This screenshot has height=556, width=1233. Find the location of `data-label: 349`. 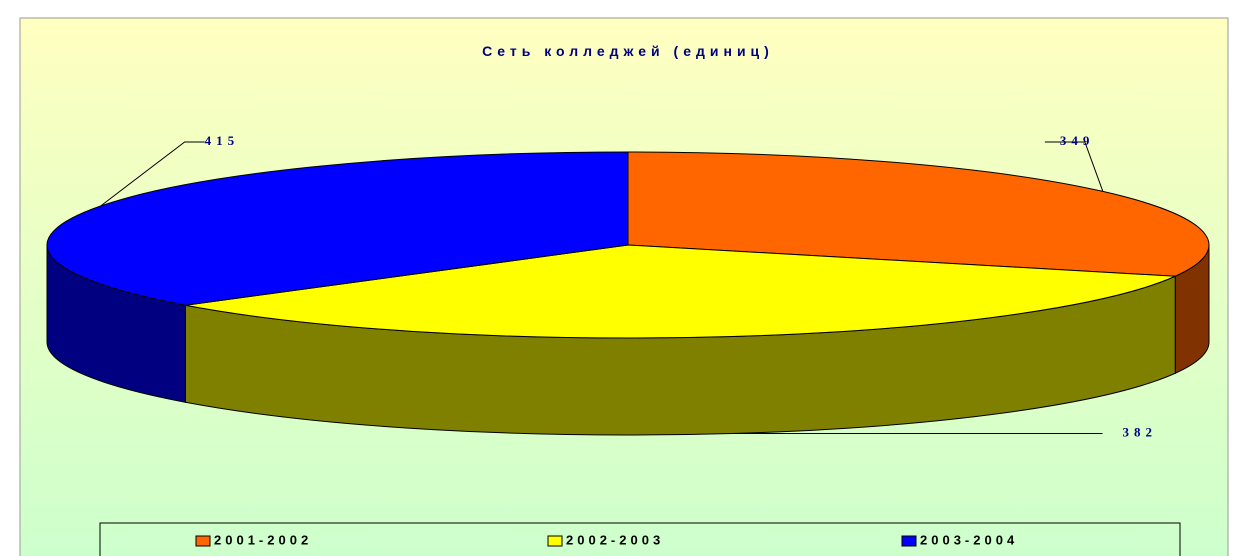

data-label: 349 is located at coordinates (1077, 140).